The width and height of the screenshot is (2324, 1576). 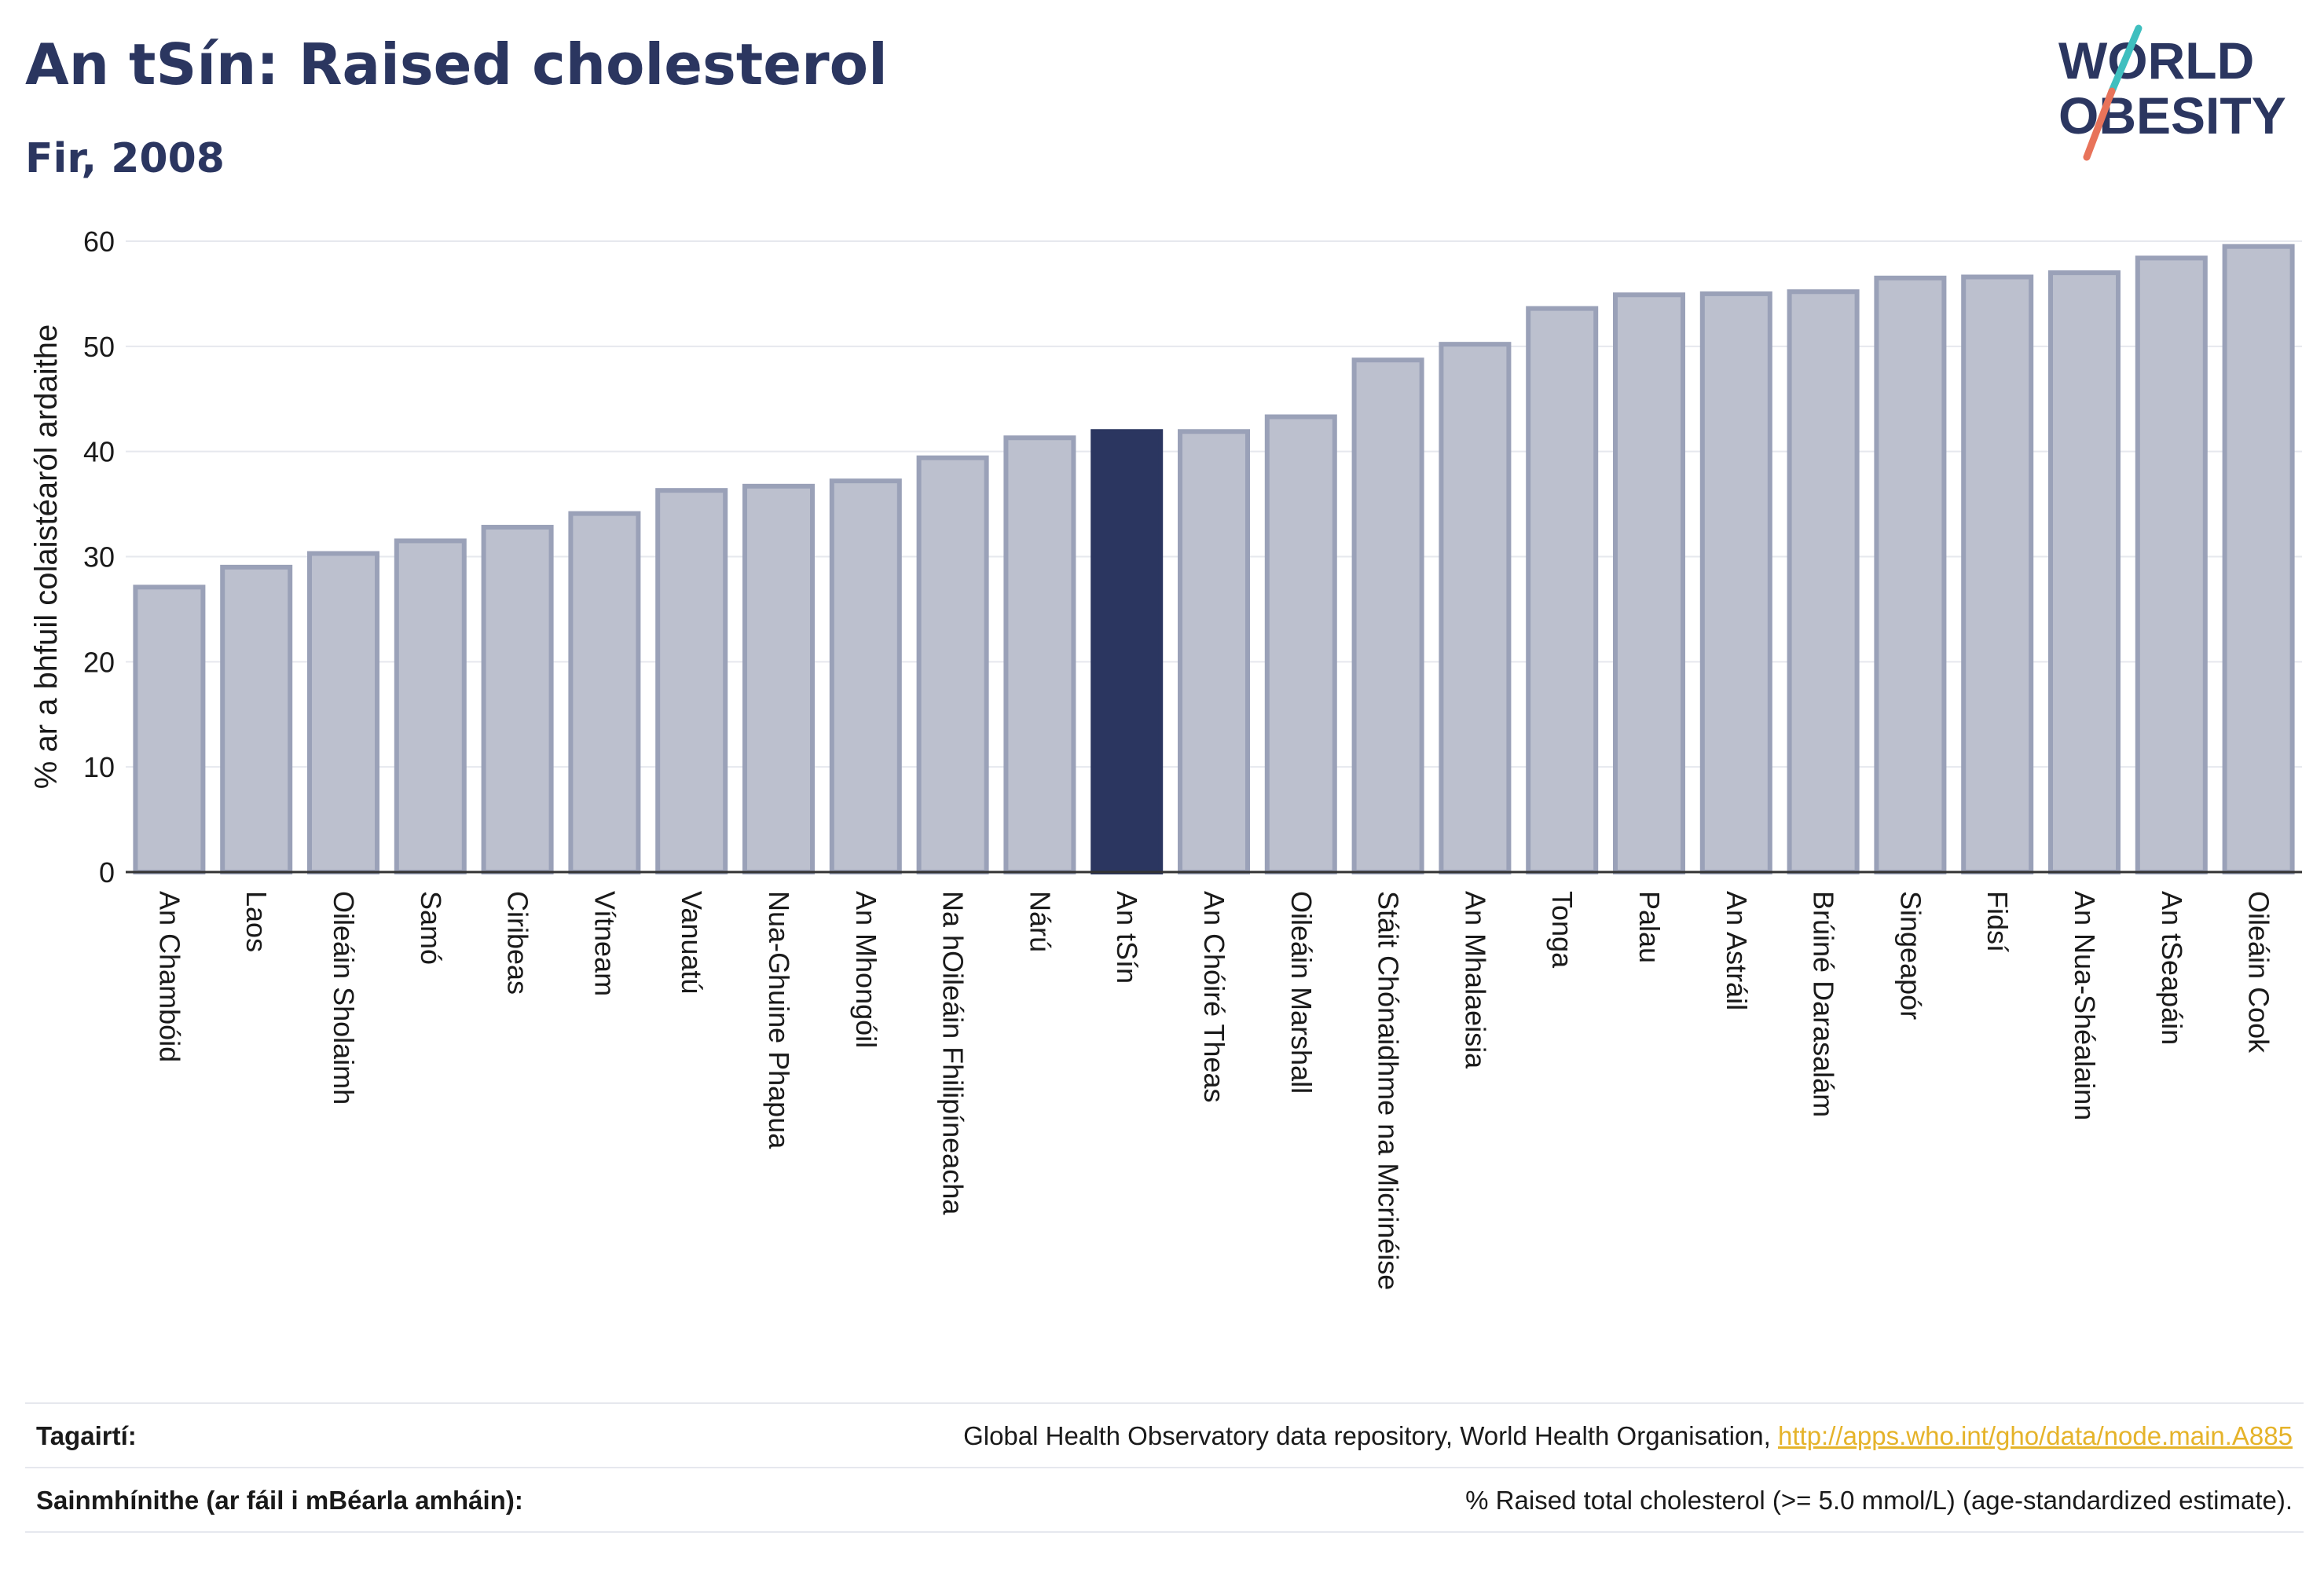 What do you see at coordinates (604, 943) in the screenshot?
I see `x-tick-label: Vítneam` at bounding box center [604, 943].